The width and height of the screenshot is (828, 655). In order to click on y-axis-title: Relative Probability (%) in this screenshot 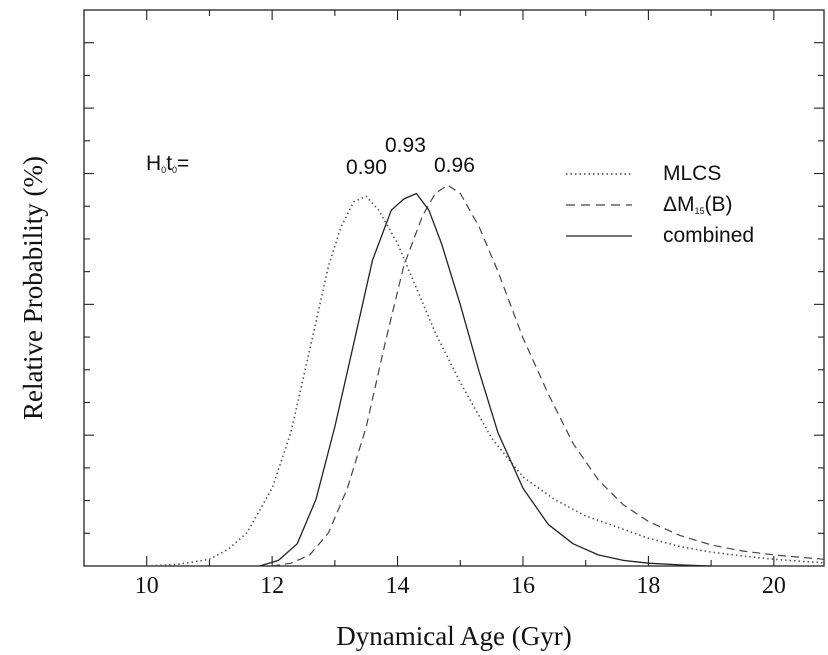, I will do `click(33, 288)`.